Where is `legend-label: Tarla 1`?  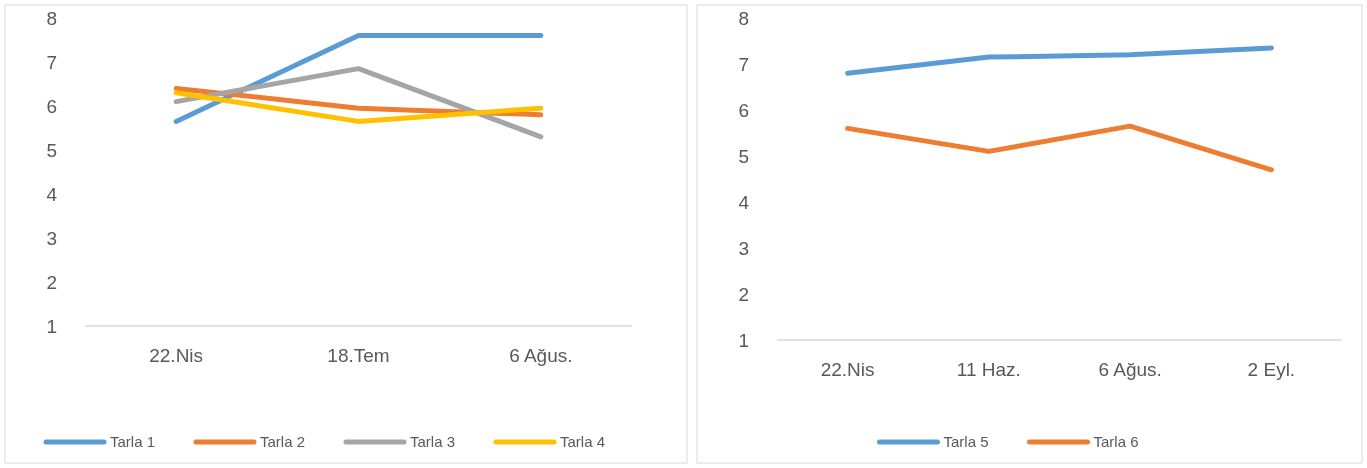 legend-label: Tarla 1 is located at coordinates (133, 442).